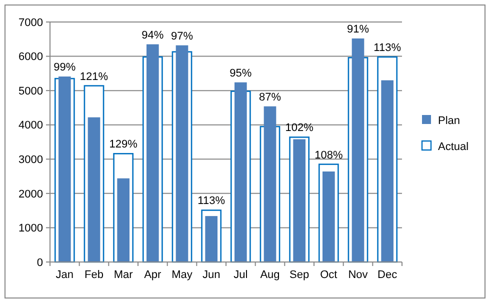 This screenshot has width=490, height=303. What do you see at coordinates (300, 275) in the screenshot?
I see `x-tick-label: Sep` at bounding box center [300, 275].